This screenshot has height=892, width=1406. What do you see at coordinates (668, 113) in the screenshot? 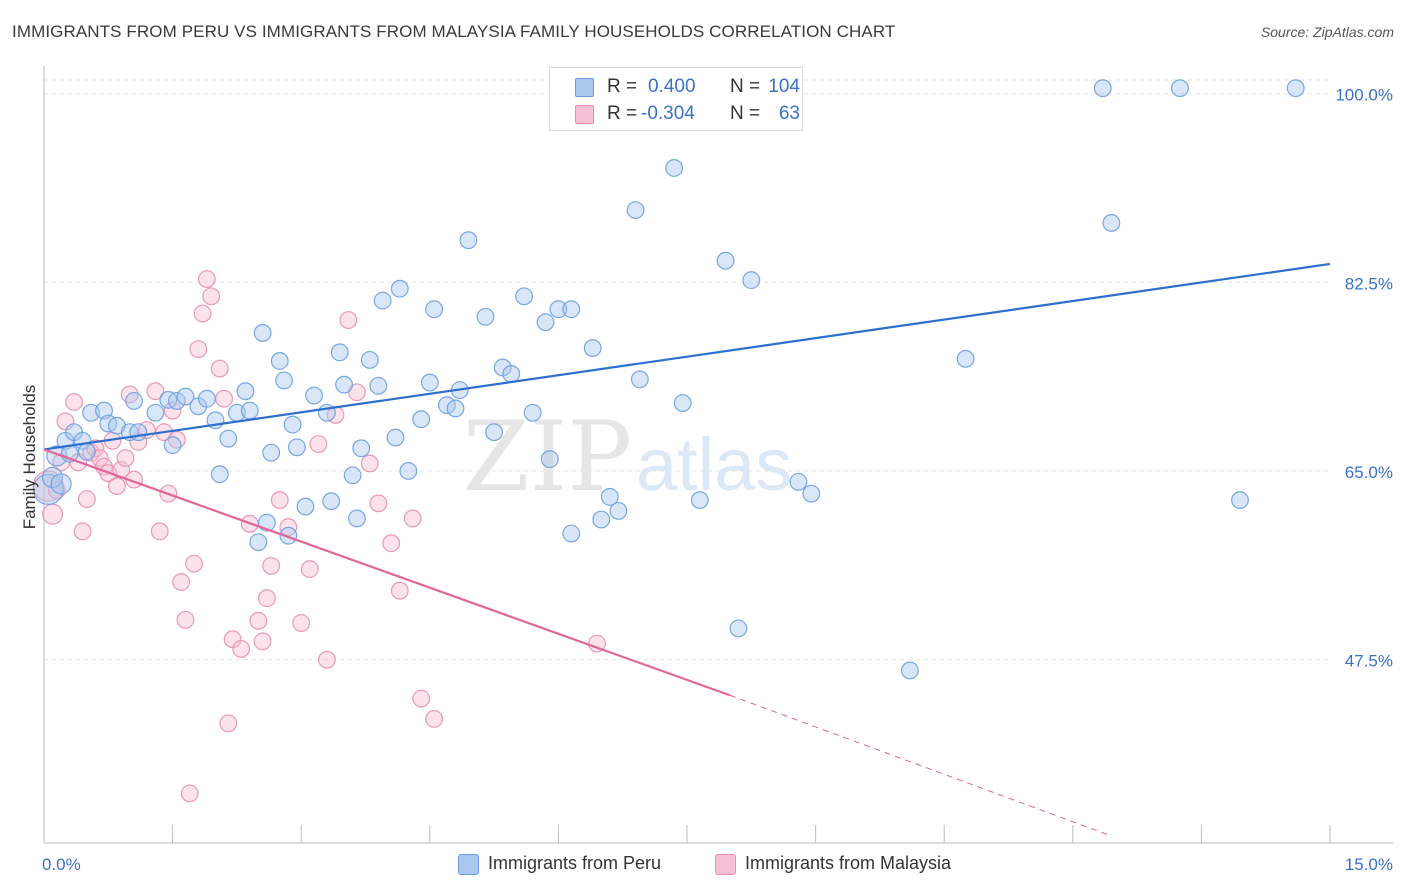
I see `legend-r-value-malaysia: -0.304` at bounding box center [668, 113].